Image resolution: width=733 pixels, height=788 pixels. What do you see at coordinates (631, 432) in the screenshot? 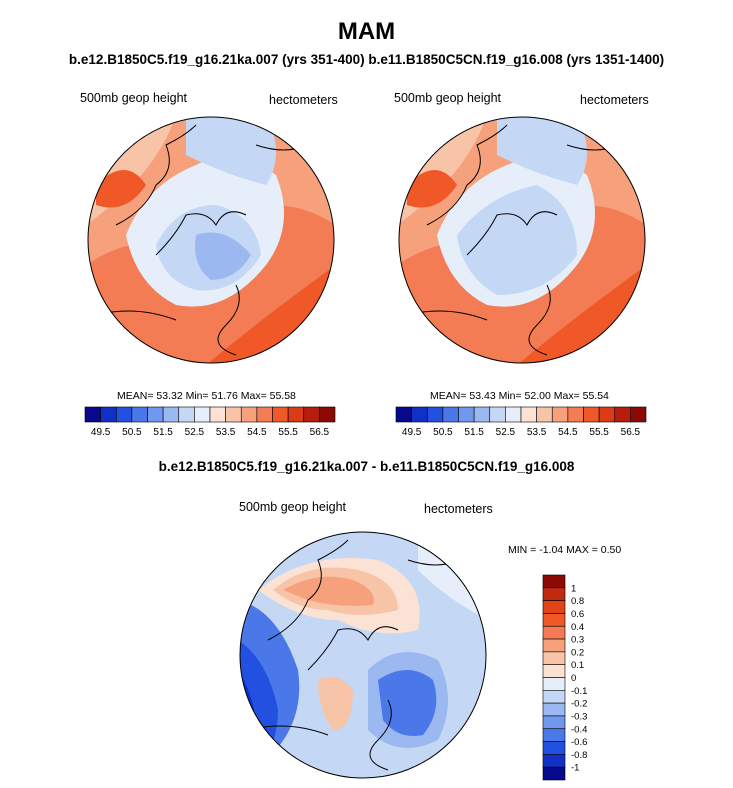
I see `colorbar-2-tick-label: 56.5` at bounding box center [631, 432].